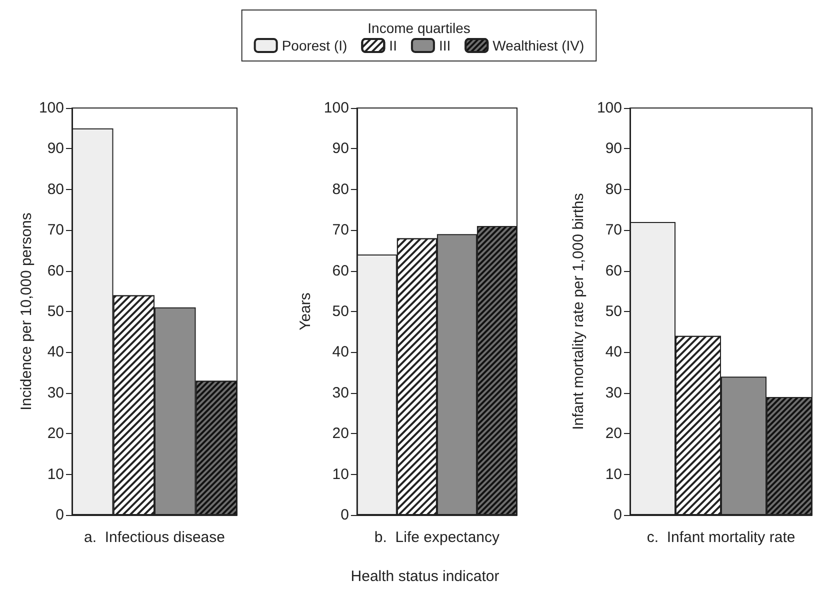  I want to click on y-axis-title: Incidence per 10,000 persons, so click(26, 311).